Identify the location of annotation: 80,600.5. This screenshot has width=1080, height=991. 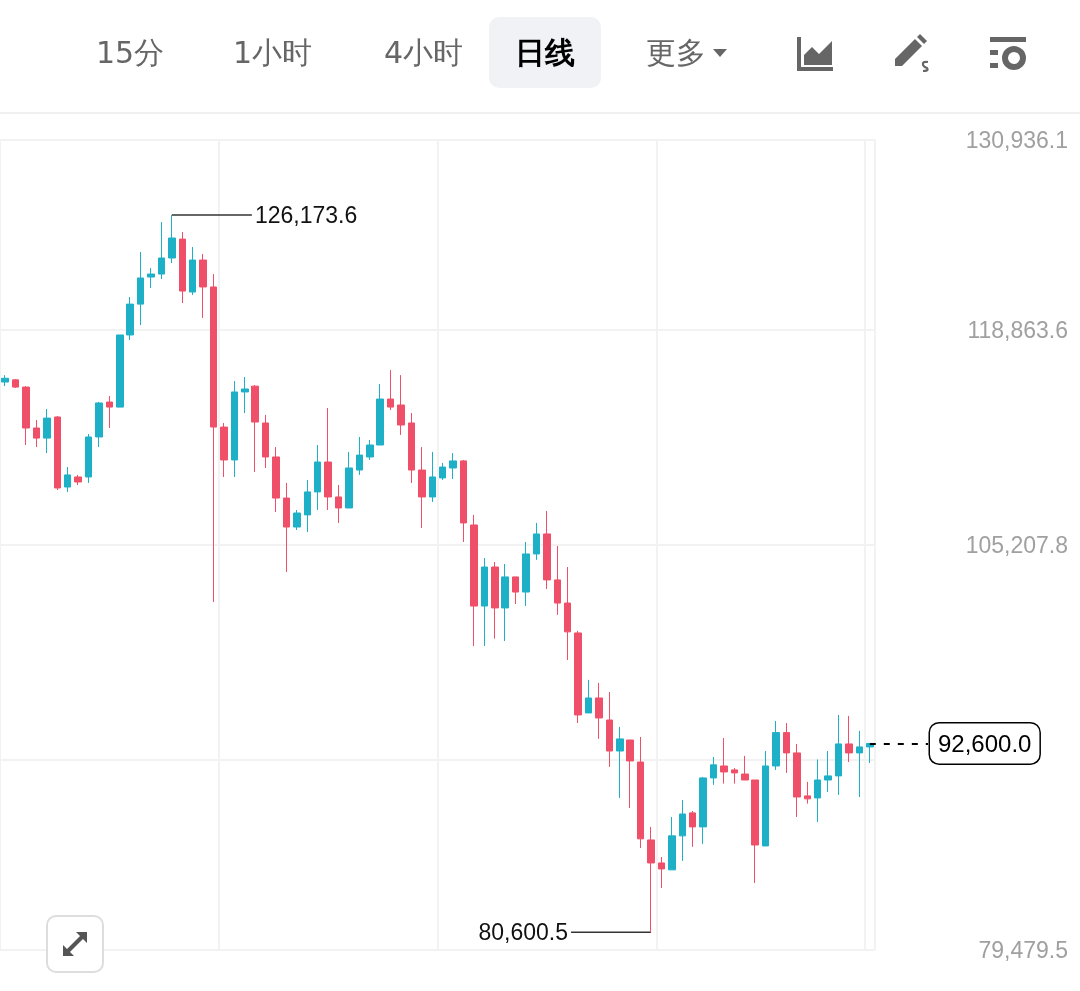
(523, 932).